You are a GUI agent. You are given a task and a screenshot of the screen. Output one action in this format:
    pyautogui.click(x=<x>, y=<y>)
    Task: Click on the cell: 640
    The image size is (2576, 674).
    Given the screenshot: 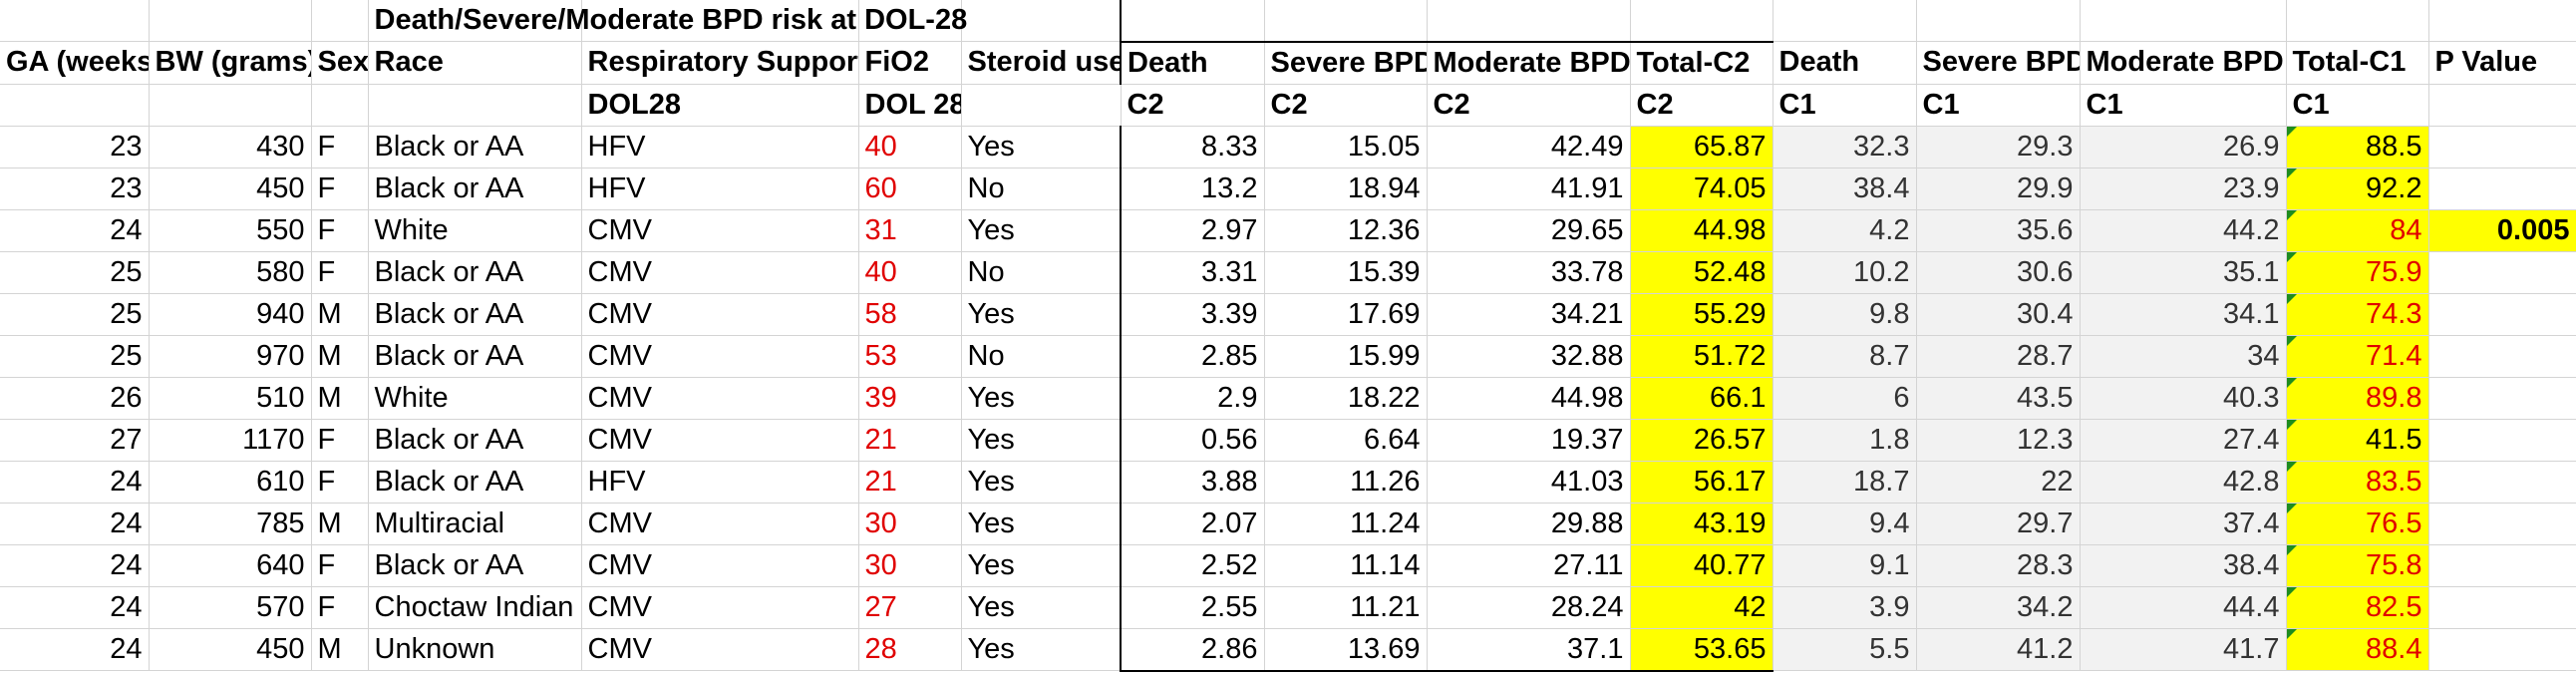 What is the action you would take?
    pyautogui.click(x=230, y=565)
    